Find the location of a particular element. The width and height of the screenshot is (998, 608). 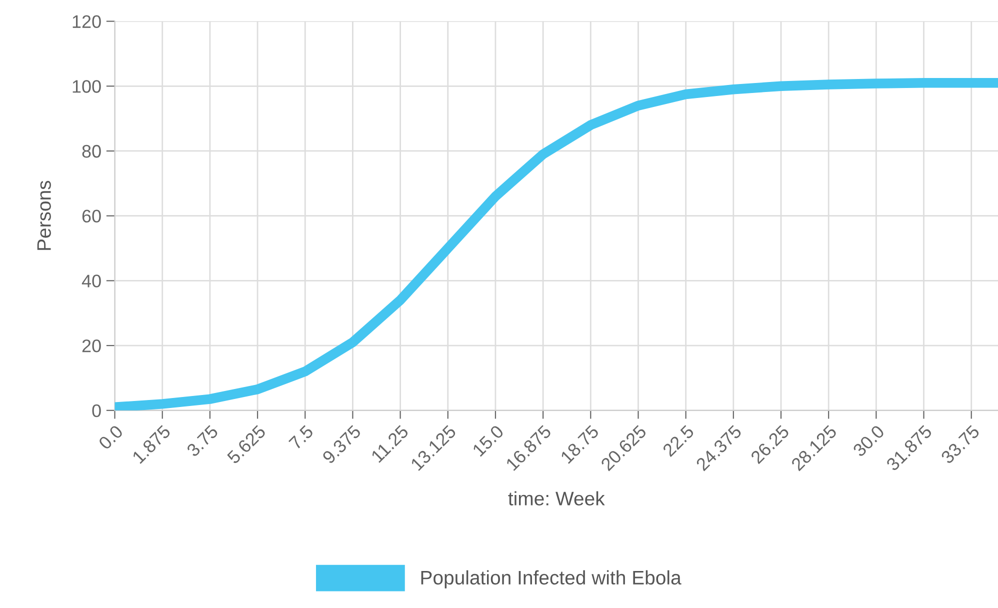

y-axis-title: Persons is located at coordinates (44, 215).